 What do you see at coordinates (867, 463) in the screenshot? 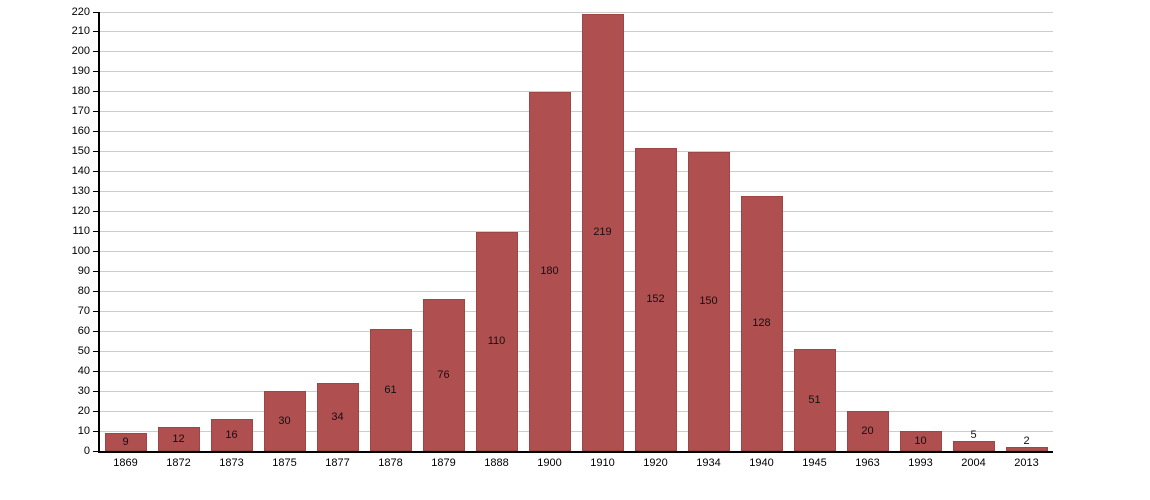
I see `x-tick-label: 1963` at bounding box center [867, 463].